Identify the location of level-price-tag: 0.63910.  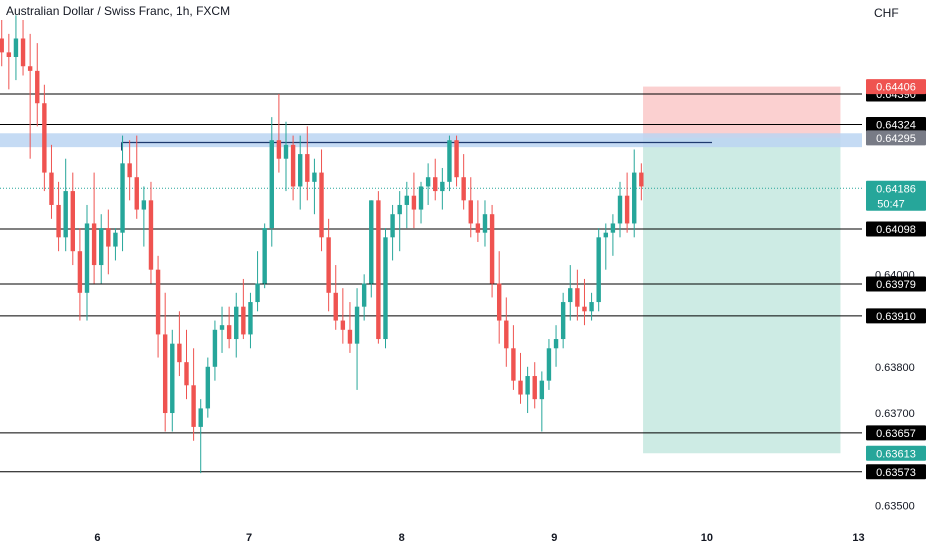
(896, 317).